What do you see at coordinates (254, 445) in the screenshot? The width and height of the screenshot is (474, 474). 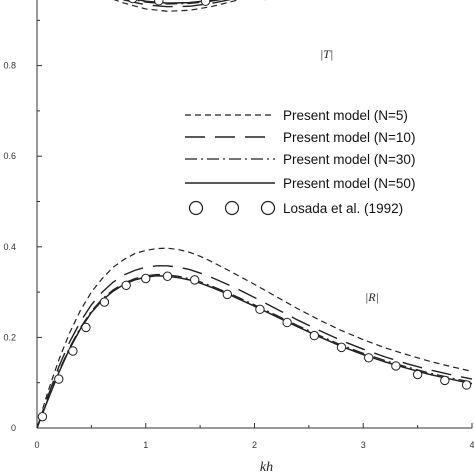 I see `x-tick-label: 2` at bounding box center [254, 445].